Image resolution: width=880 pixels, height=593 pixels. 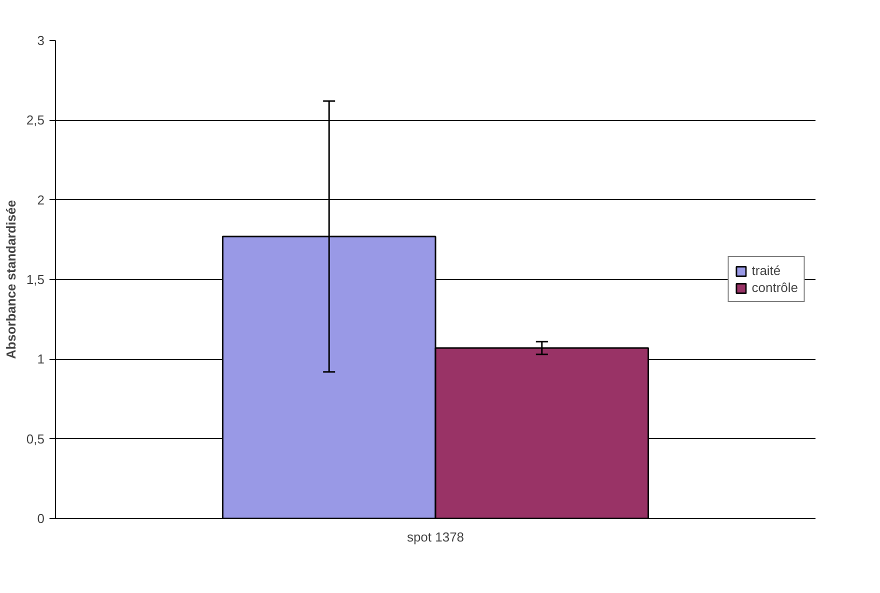 I want to click on y-tick-label: 2, so click(x=41, y=200).